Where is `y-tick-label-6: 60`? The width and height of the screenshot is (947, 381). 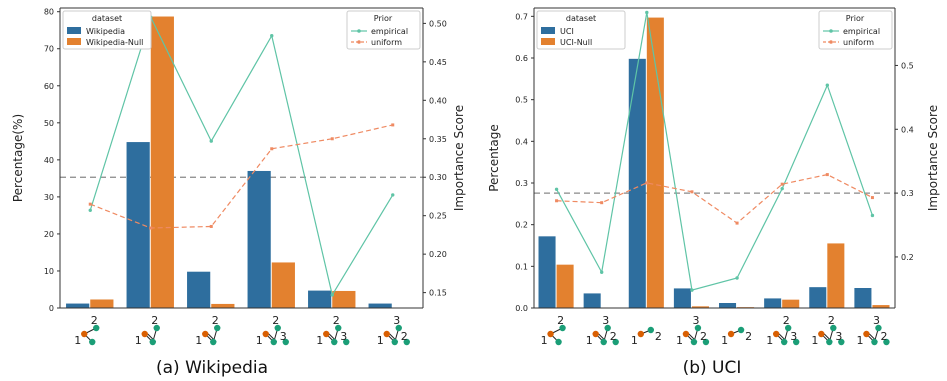 y-tick-label-6: 60 is located at coordinates (49, 86).